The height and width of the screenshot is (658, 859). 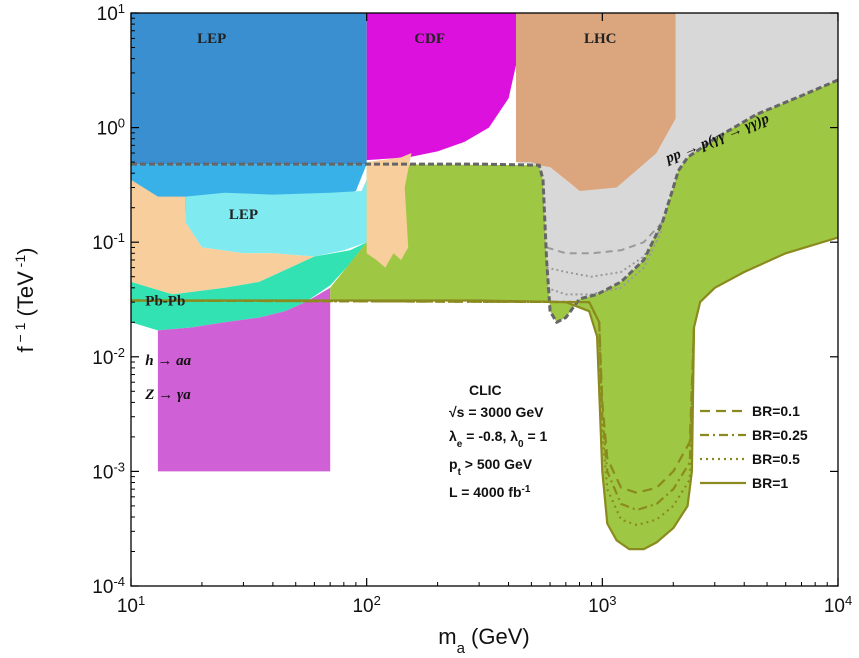 I want to click on clic-polarization: λe = -0.8, λ0 = 1, so click(x=498, y=439).